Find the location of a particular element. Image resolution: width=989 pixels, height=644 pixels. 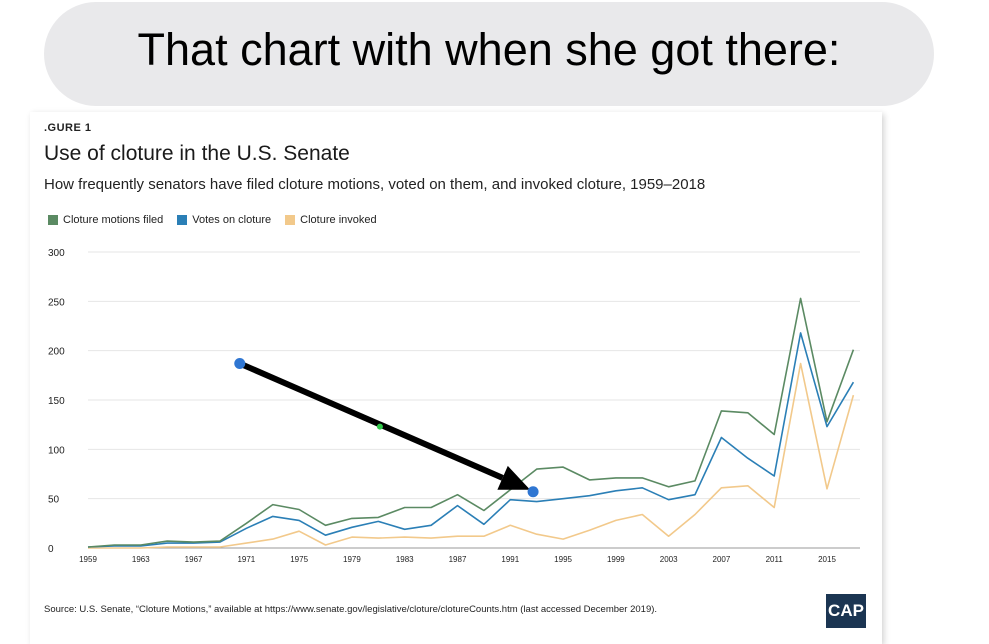

x-tick-label-1967: 1967 is located at coordinates (194, 559).